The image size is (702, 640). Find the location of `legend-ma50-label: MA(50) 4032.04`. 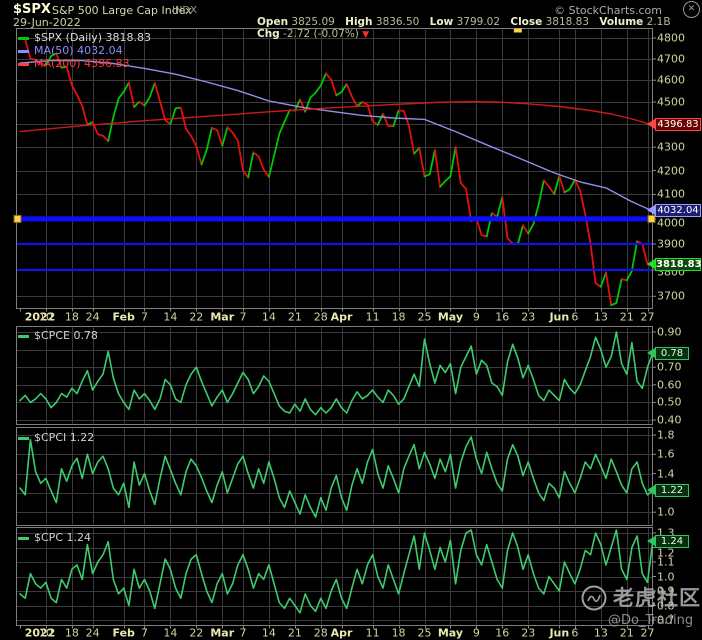

legend-ma50-label: MA(50) 4032.04 is located at coordinates (78, 50).